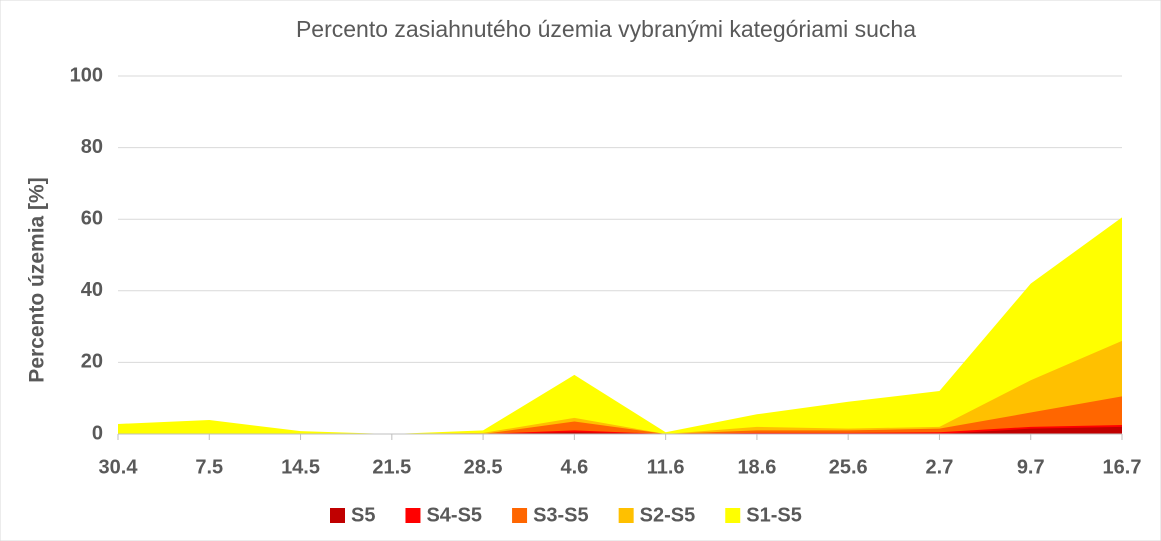  What do you see at coordinates (1122, 467) in the screenshot?
I see `x-tick-label: 16.7` at bounding box center [1122, 467].